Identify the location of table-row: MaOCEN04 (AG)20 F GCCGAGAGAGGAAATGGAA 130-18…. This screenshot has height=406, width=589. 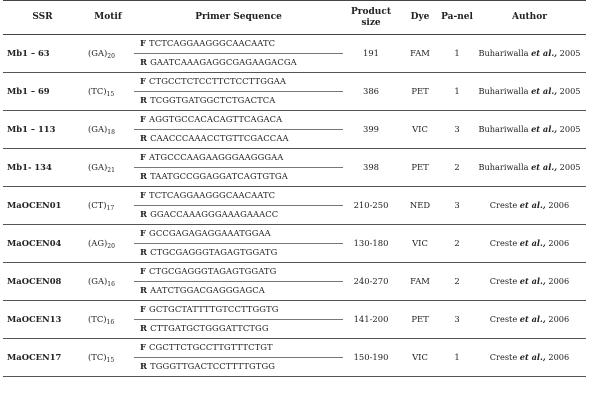
(294, 243).